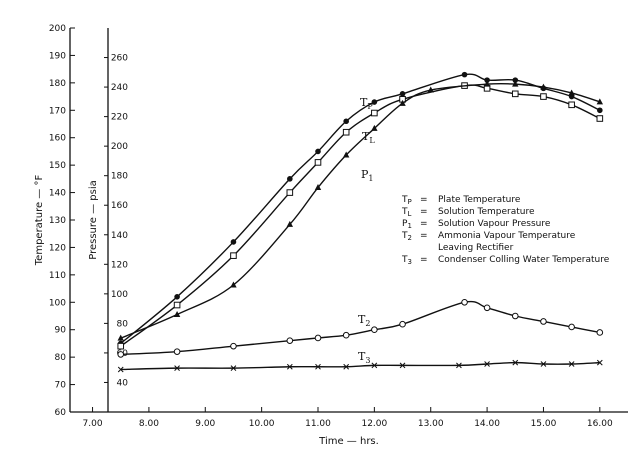 Image resolution: width=640 pixels, height=449 pixels. I want to click on legend-desc: Solution Vapour Pressure, so click(494, 224).